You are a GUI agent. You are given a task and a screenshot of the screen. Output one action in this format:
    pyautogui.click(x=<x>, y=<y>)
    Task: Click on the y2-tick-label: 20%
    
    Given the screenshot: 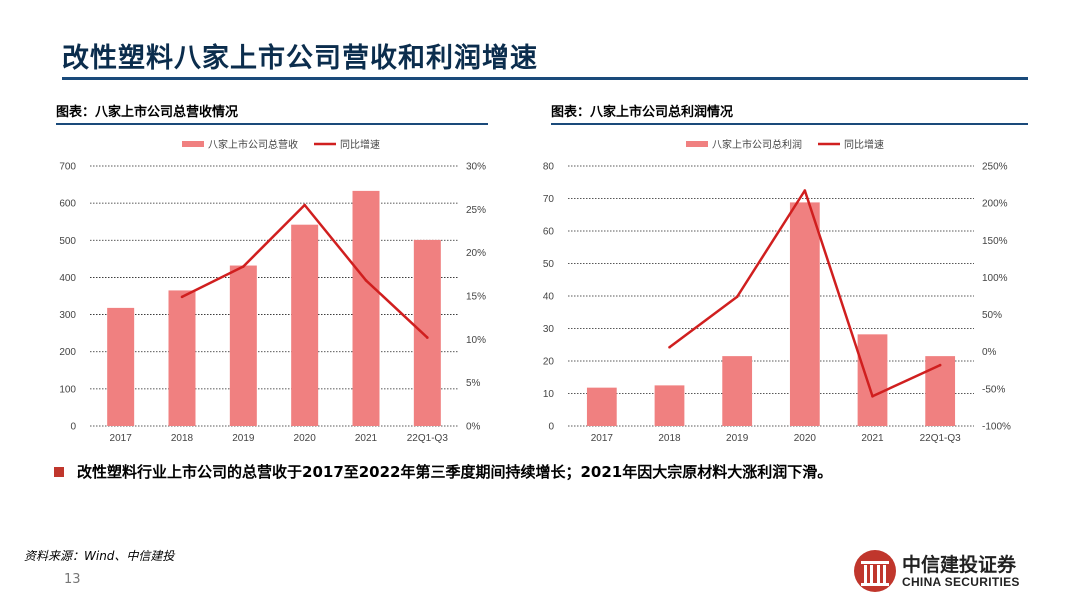 What is the action you would take?
    pyautogui.click(x=476, y=253)
    